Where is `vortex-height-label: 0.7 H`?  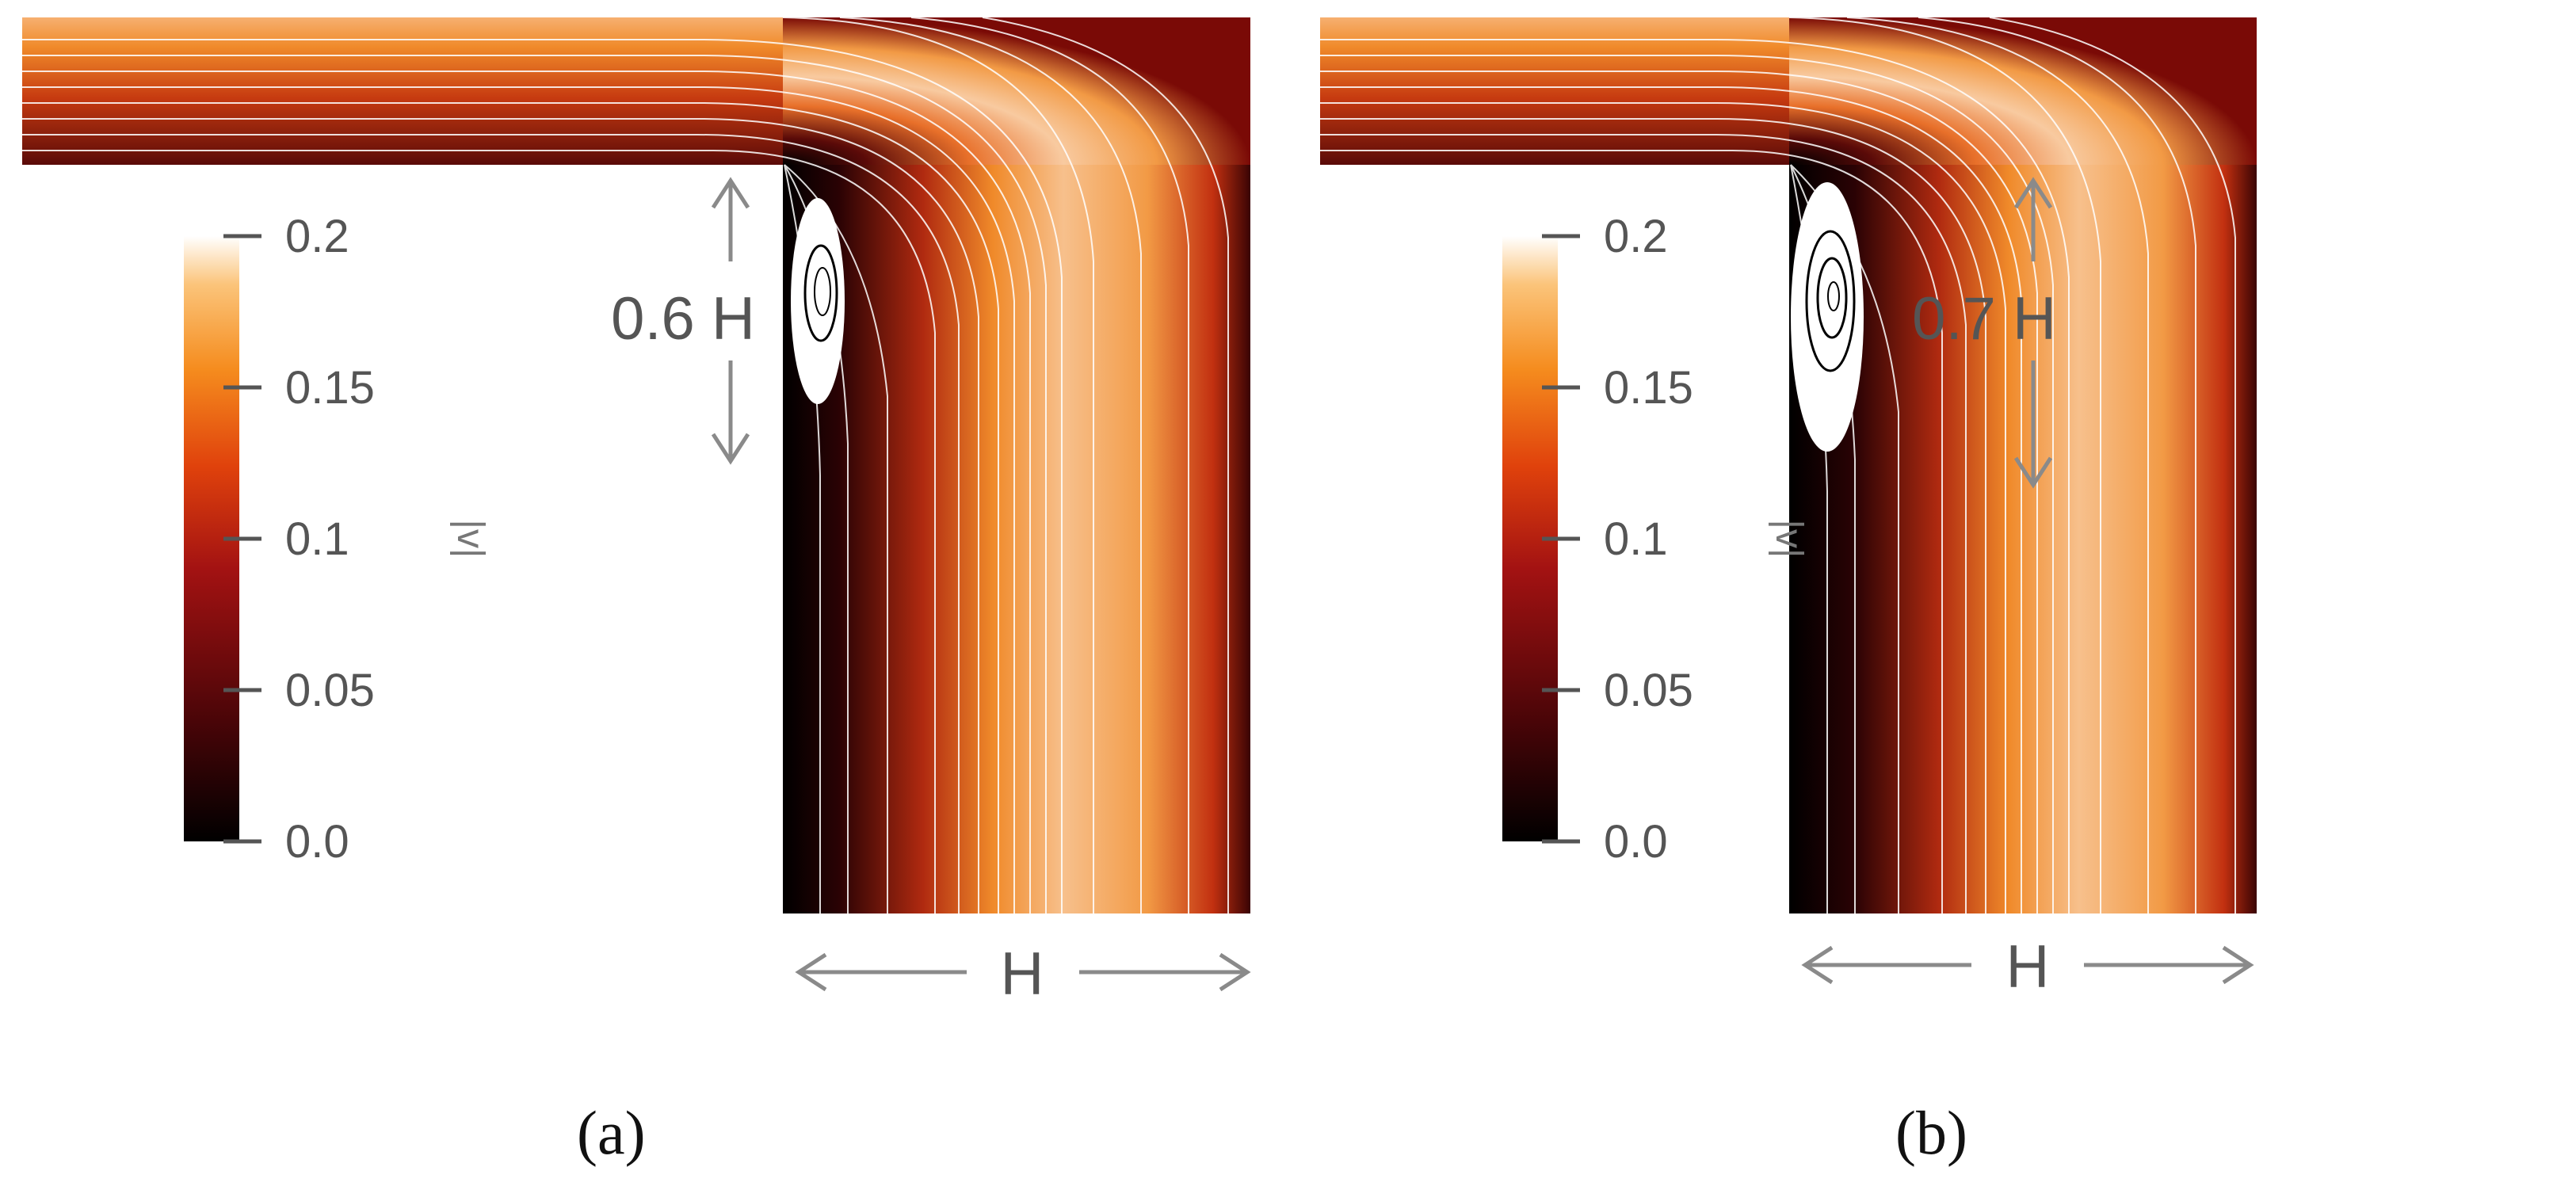
vortex-height-label: 0.7 H is located at coordinates (1984, 319).